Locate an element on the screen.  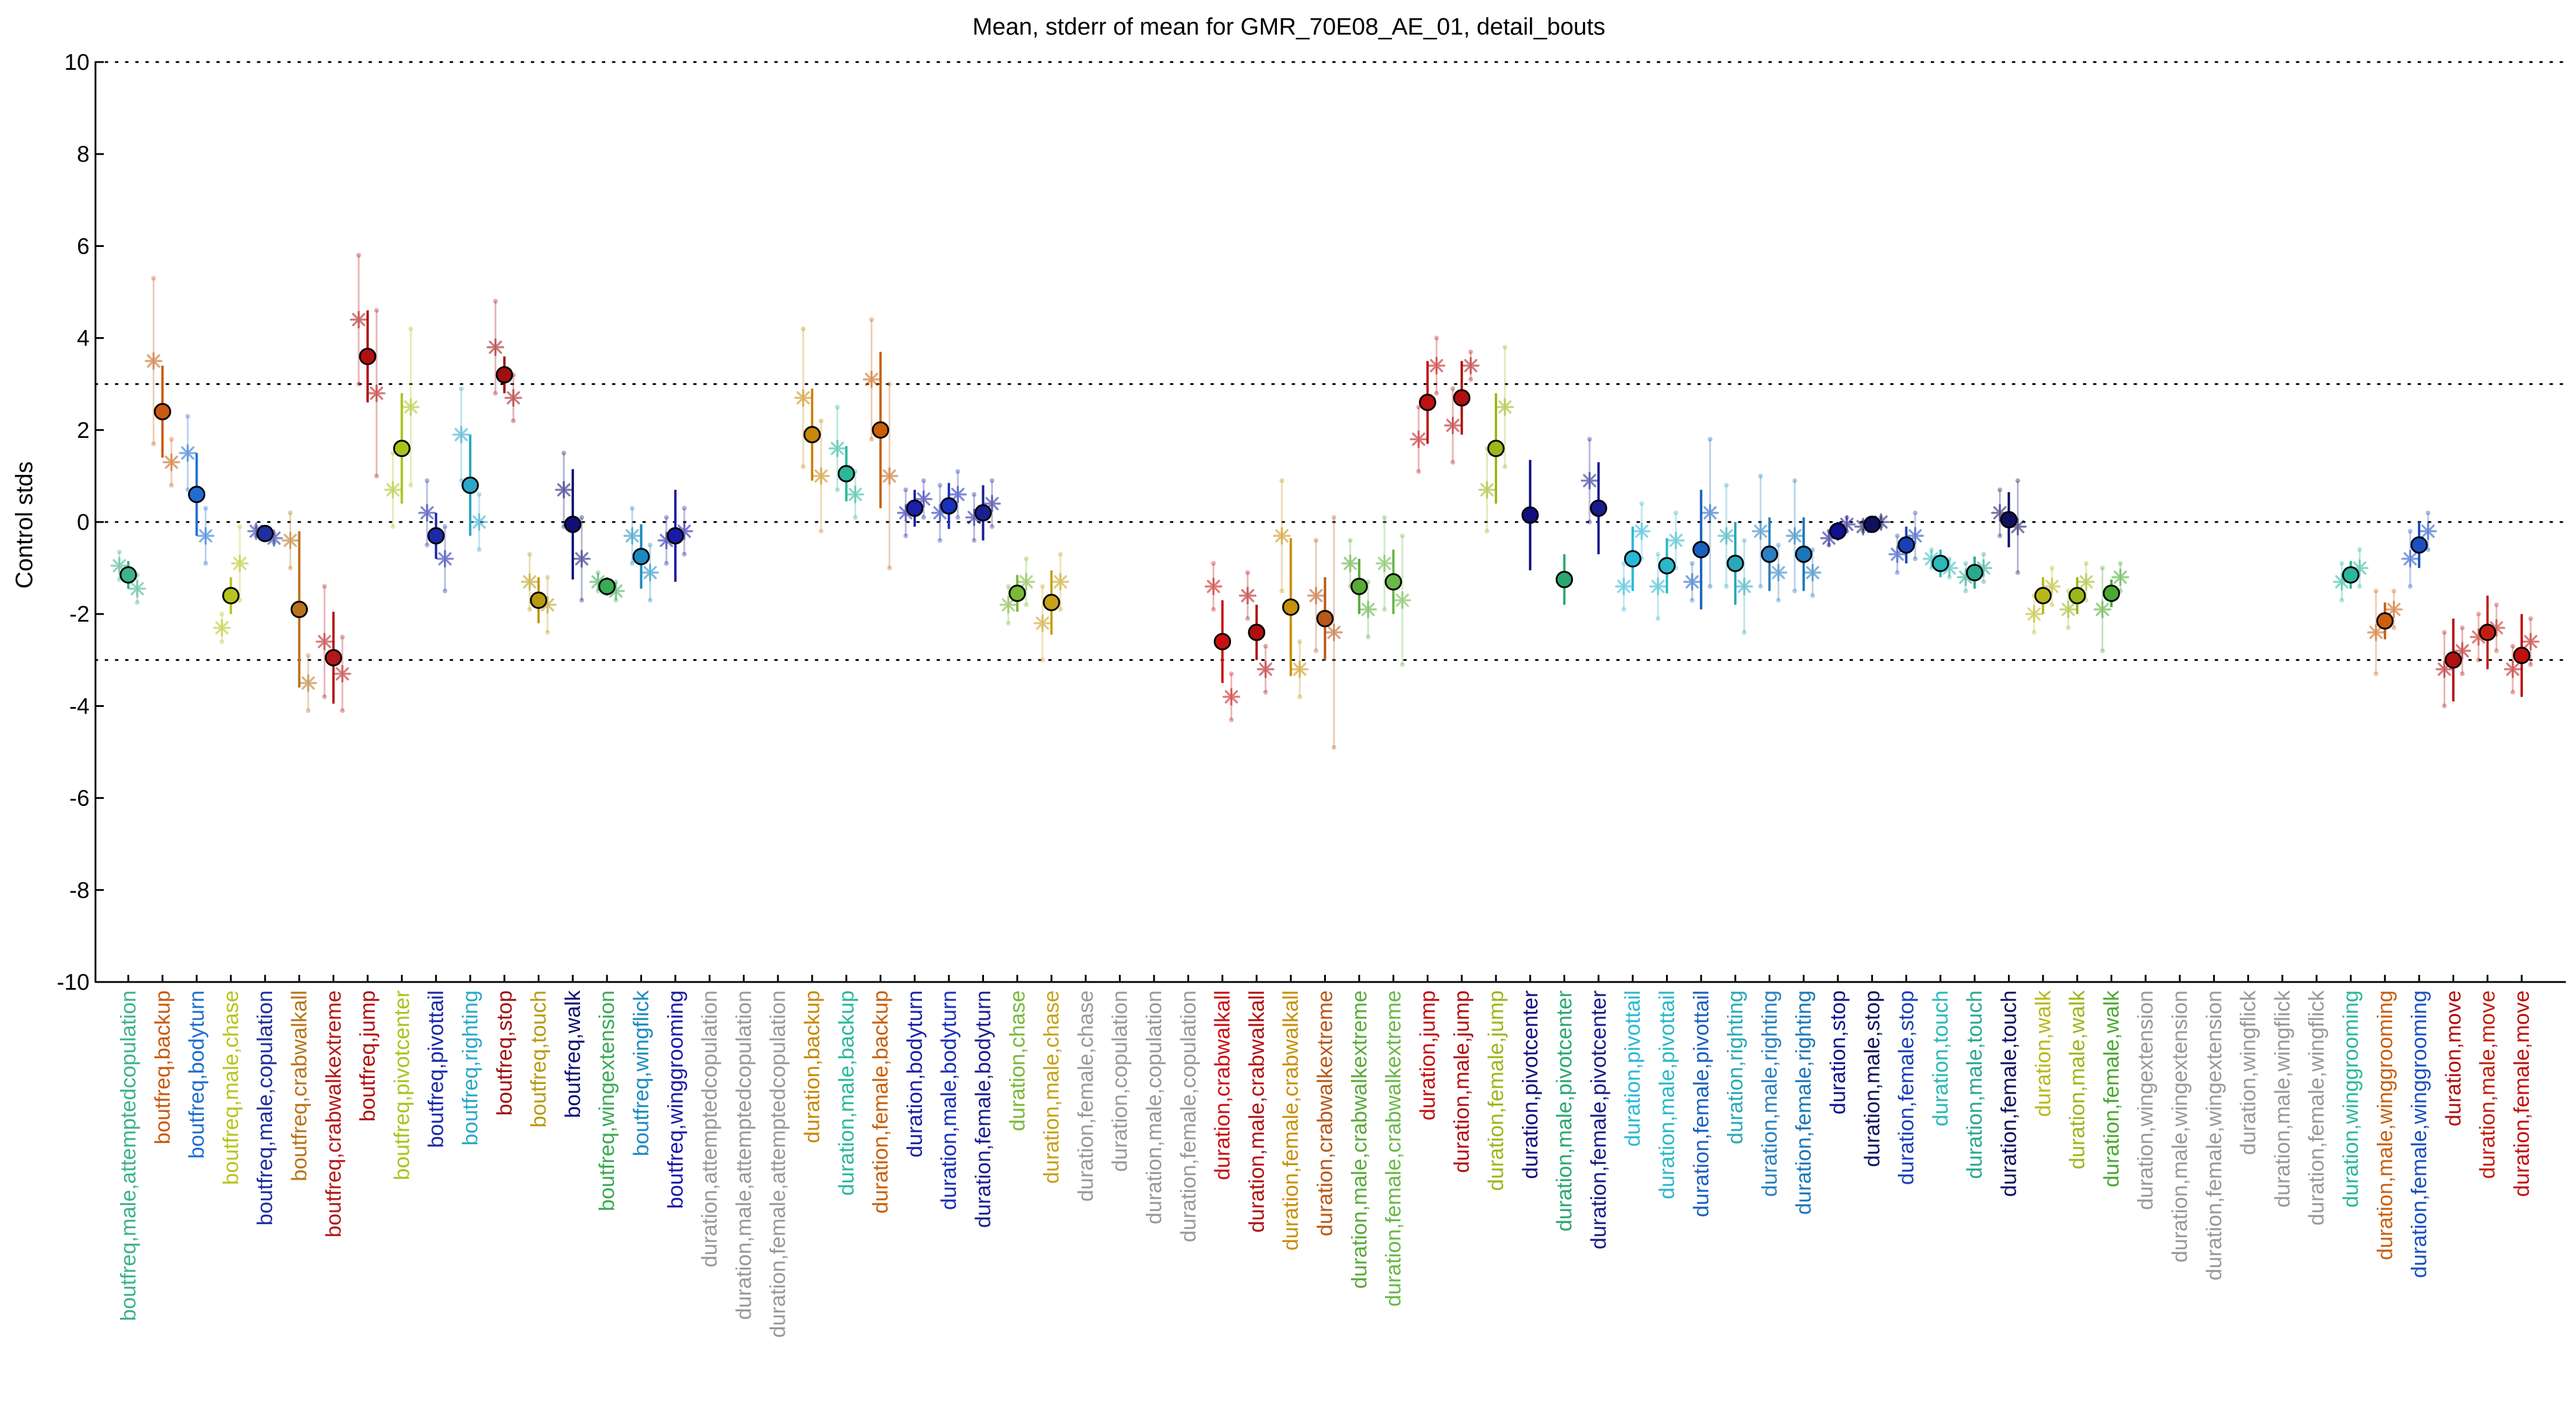
x-tick-label: duration,male,crabwalkextreme is located at coordinates (1359, 1139).